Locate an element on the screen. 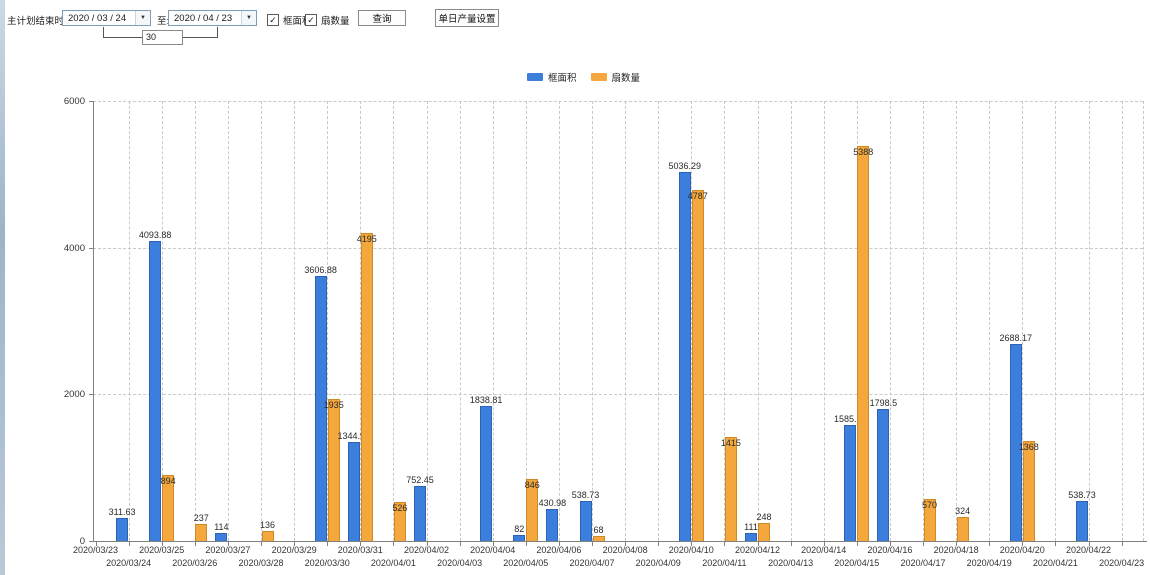 This screenshot has width=1150, height=575. x-axis-label: 2020/04/03 is located at coordinates (460, 563).